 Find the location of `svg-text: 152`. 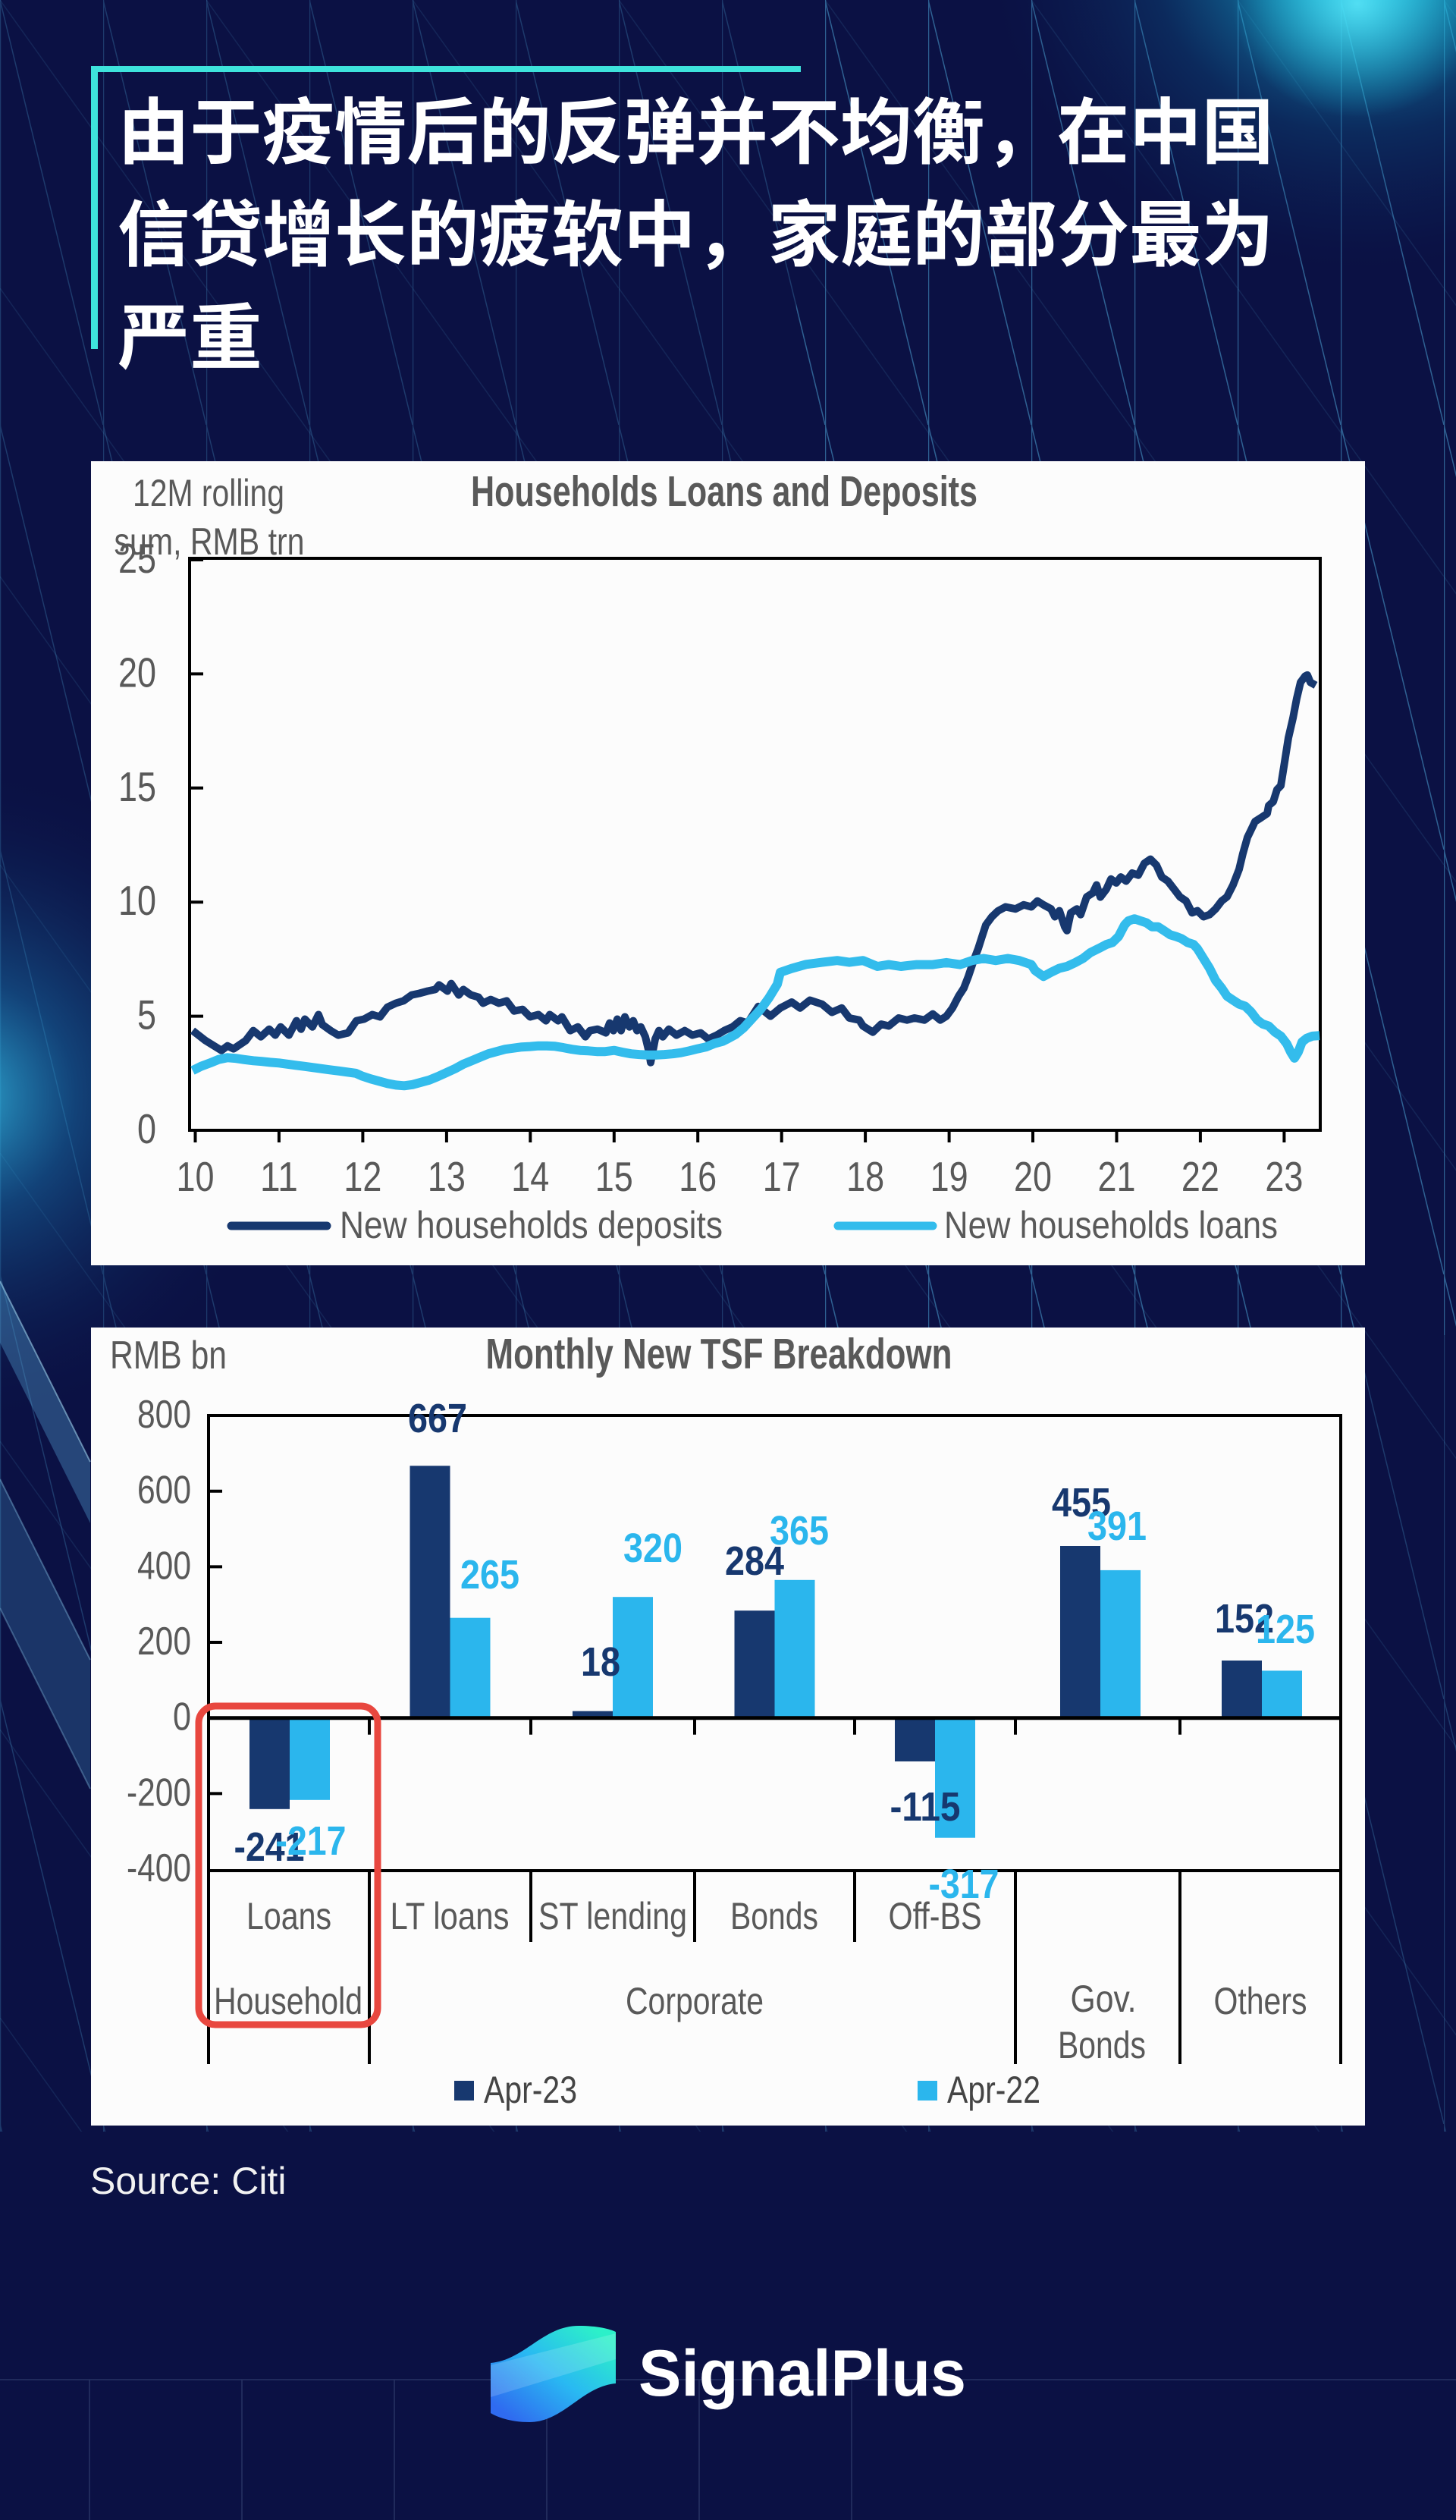

svg-text: 152 is located at coordinates (1244, 1619).